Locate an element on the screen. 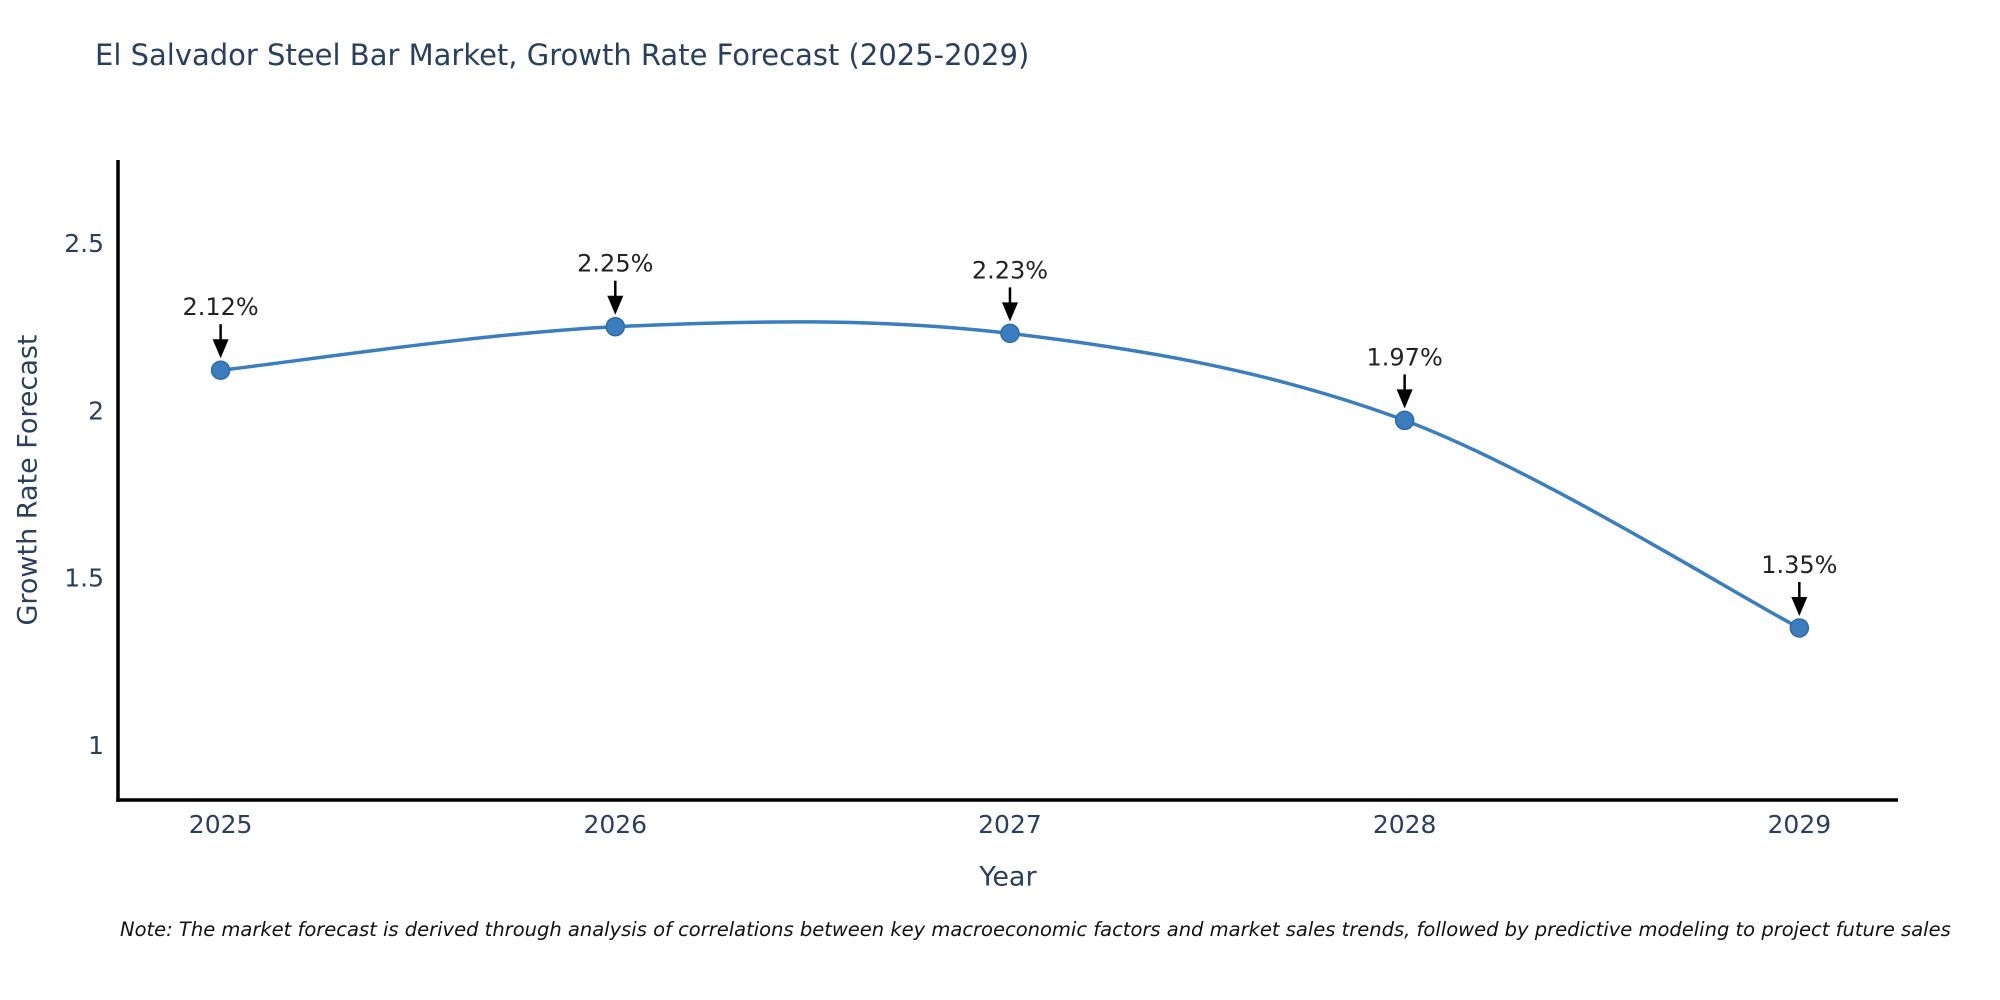 The image size is (2000, 1000). x-tick-label: 2025 is located at coordinates (221, 824).